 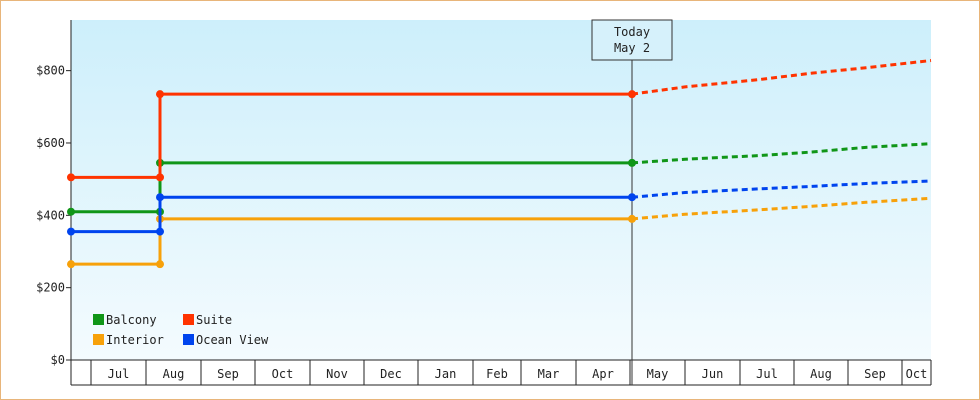 I want to click on series-line-interior, so click(x=351, y=241).